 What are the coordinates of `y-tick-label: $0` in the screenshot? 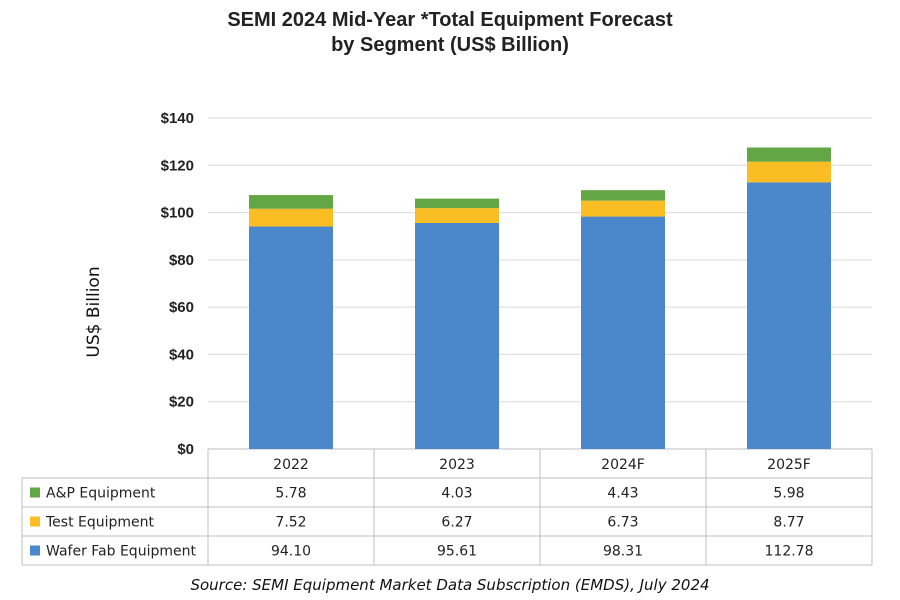 It's located at (185, 449).